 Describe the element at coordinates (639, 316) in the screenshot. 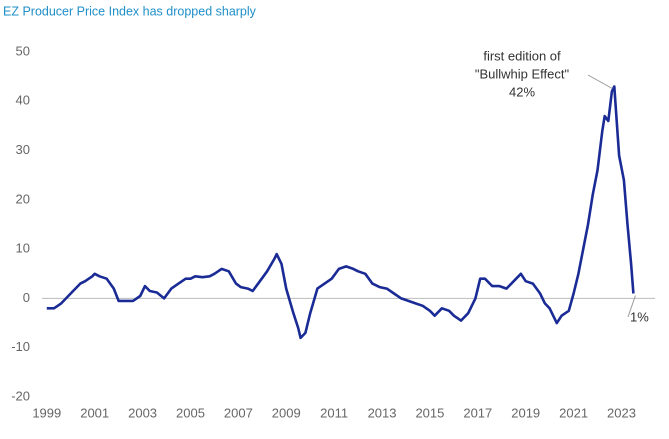

I see `annotation: 1%` at that location.